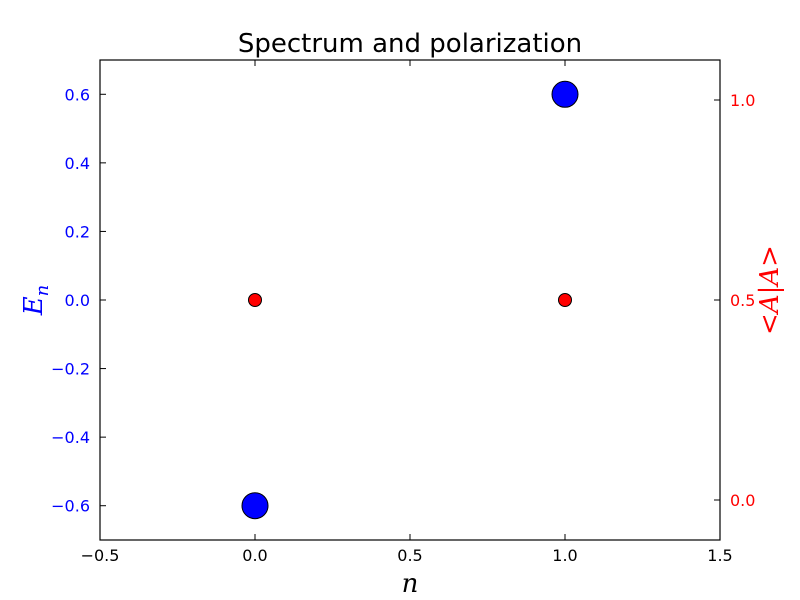 This screenshot has width=800, height=600. Describe the element at coordinates (100, 555) in the screenshot. I see `x-tick-label: −0.5` at that location.